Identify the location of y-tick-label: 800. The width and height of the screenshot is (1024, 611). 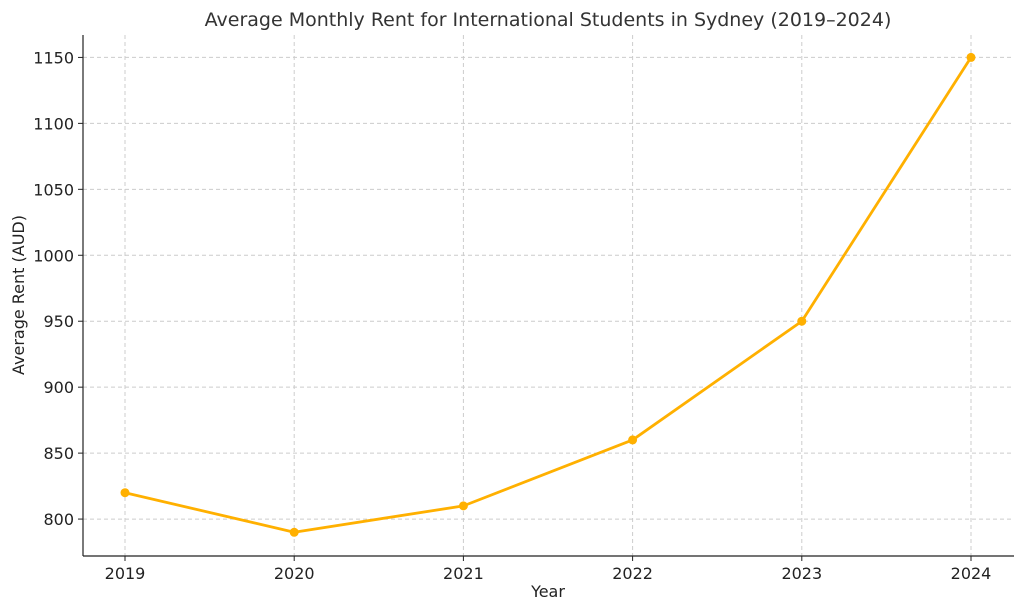
(58, 519).